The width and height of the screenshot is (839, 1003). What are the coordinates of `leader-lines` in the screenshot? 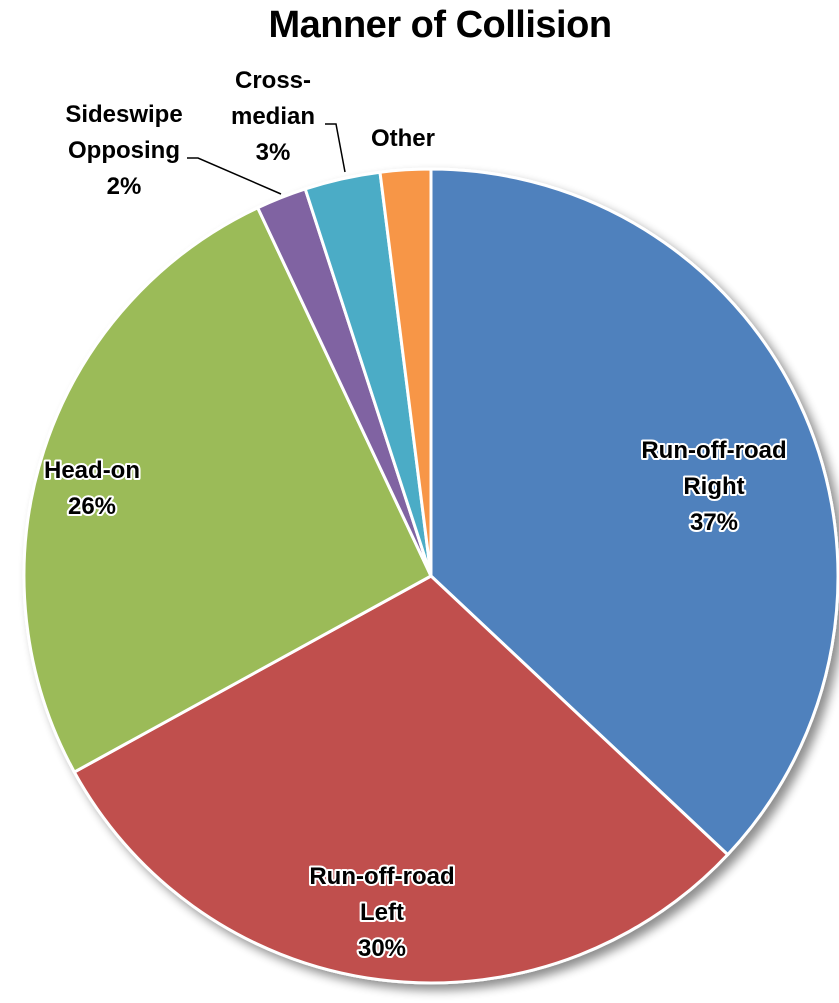 It's located at (266, 159).